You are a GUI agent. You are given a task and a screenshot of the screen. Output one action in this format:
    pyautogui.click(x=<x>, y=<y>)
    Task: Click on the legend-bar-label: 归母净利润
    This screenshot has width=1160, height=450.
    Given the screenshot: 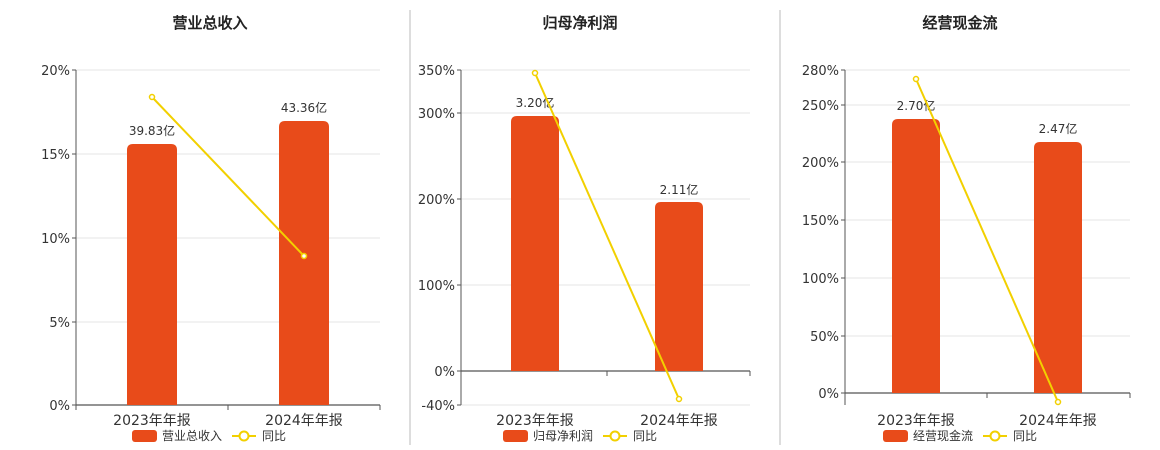 What is the action you would take?
    pyautogui.click(x=563, y=436)
    